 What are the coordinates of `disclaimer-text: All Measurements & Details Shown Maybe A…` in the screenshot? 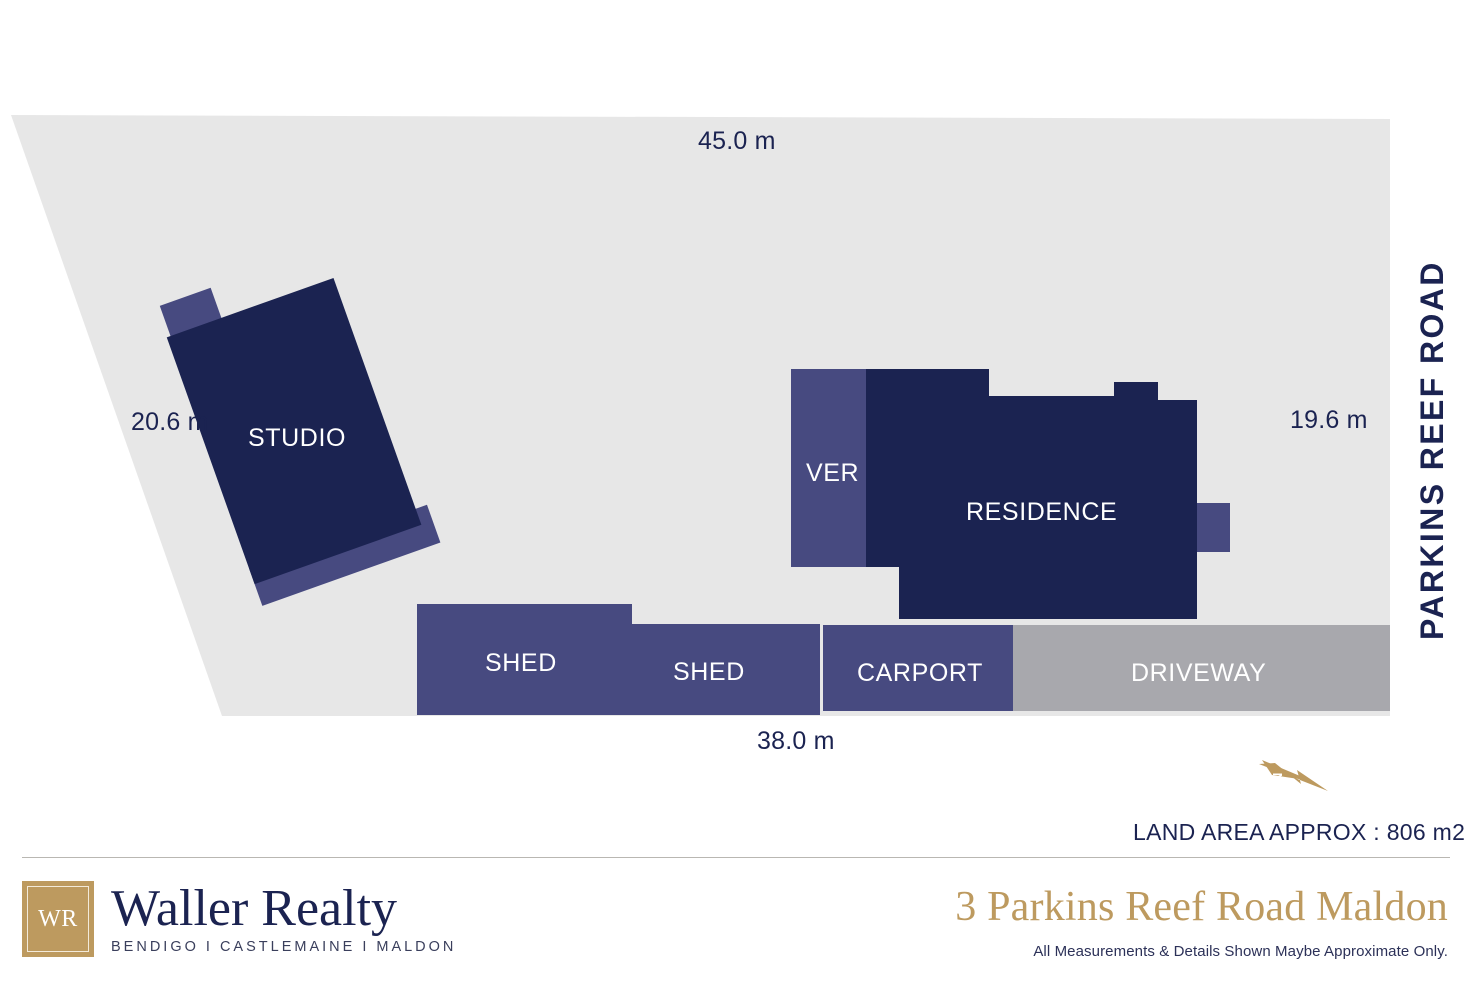 It's located at (1240, 951).